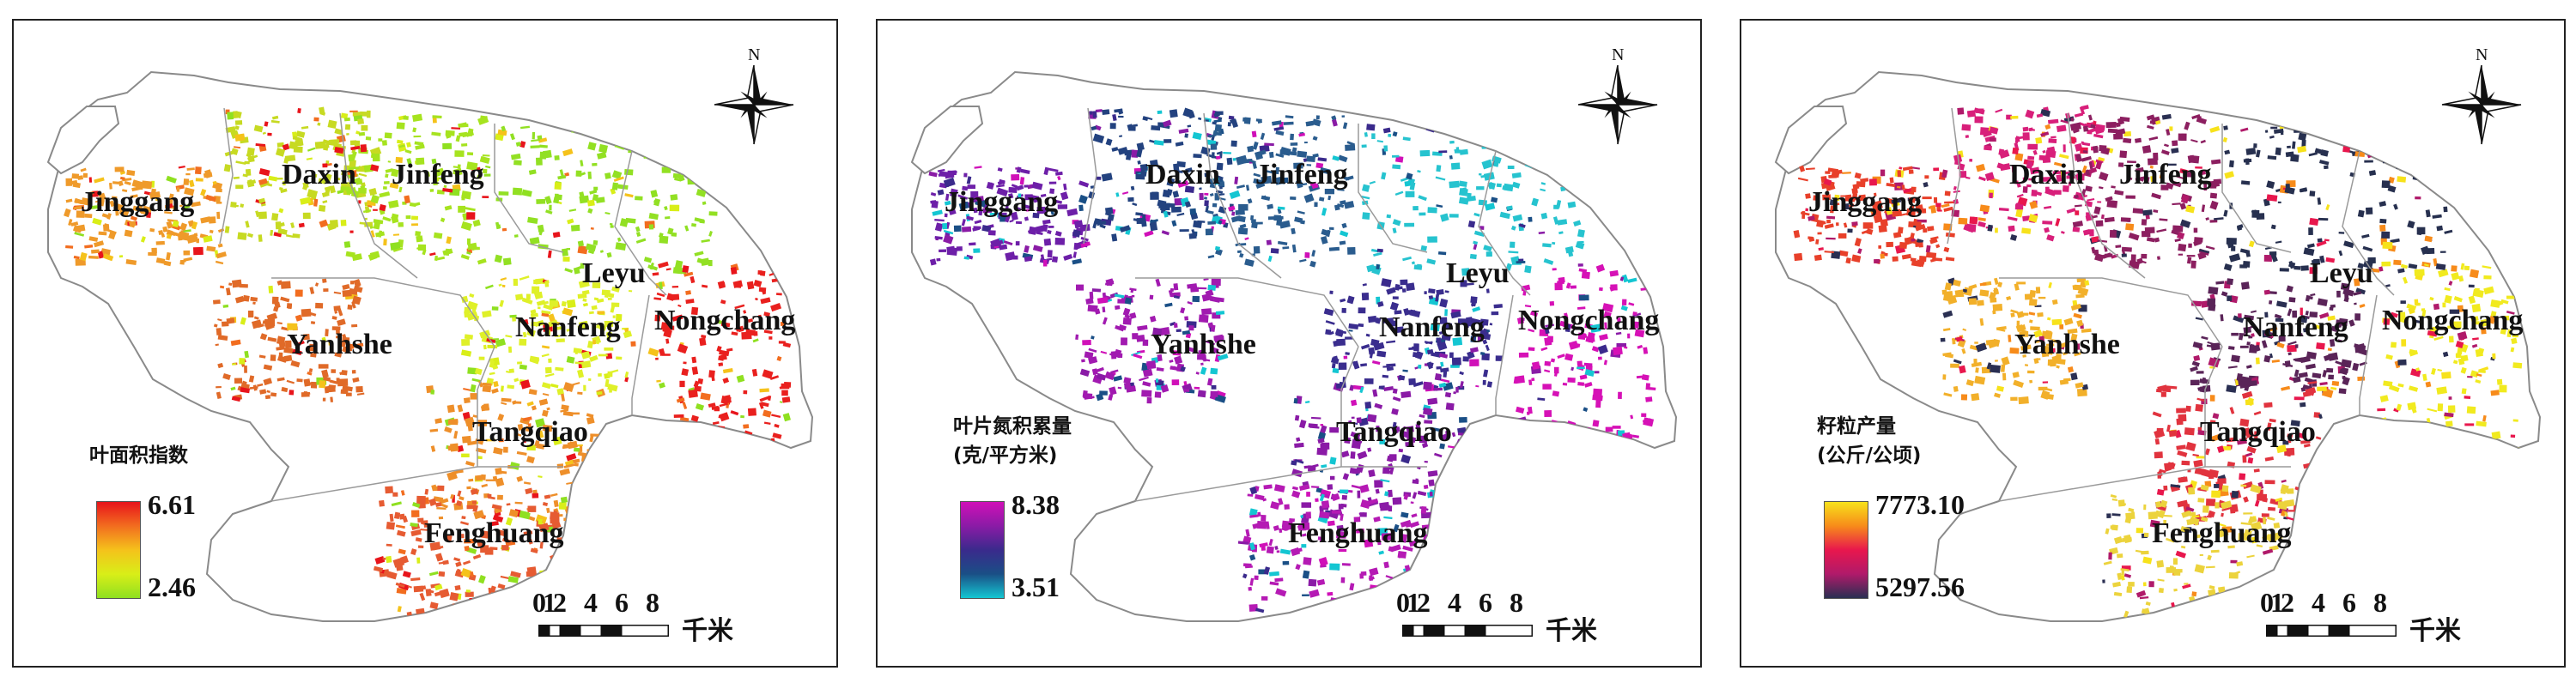  I want to click on legend-min-value: 5297.56, so click(1920, 586).